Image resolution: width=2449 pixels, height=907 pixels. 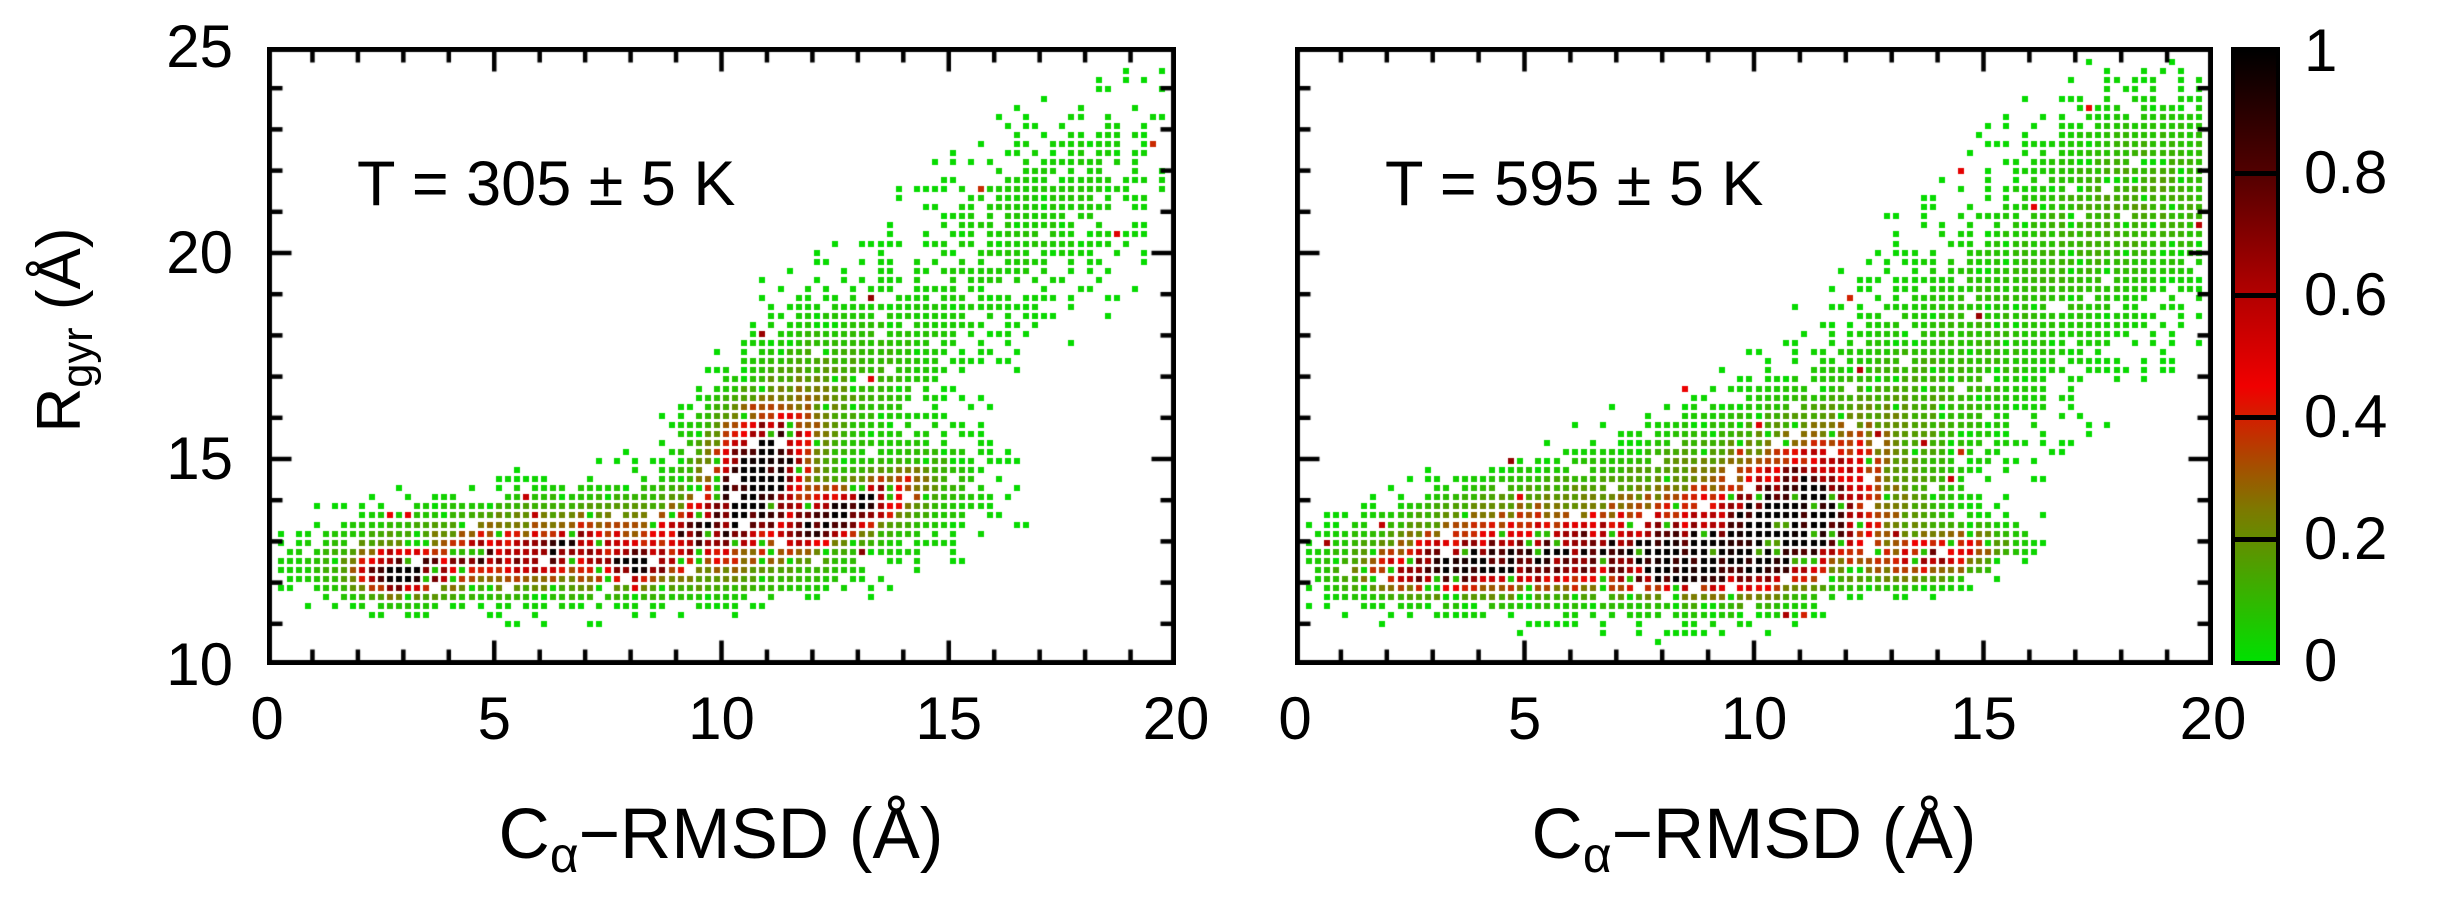 What do you see at coordinates (2346, 172) in the screenshot?
I see `colorbar-tick-label: 0.8` at bounding box center [2346, 172].